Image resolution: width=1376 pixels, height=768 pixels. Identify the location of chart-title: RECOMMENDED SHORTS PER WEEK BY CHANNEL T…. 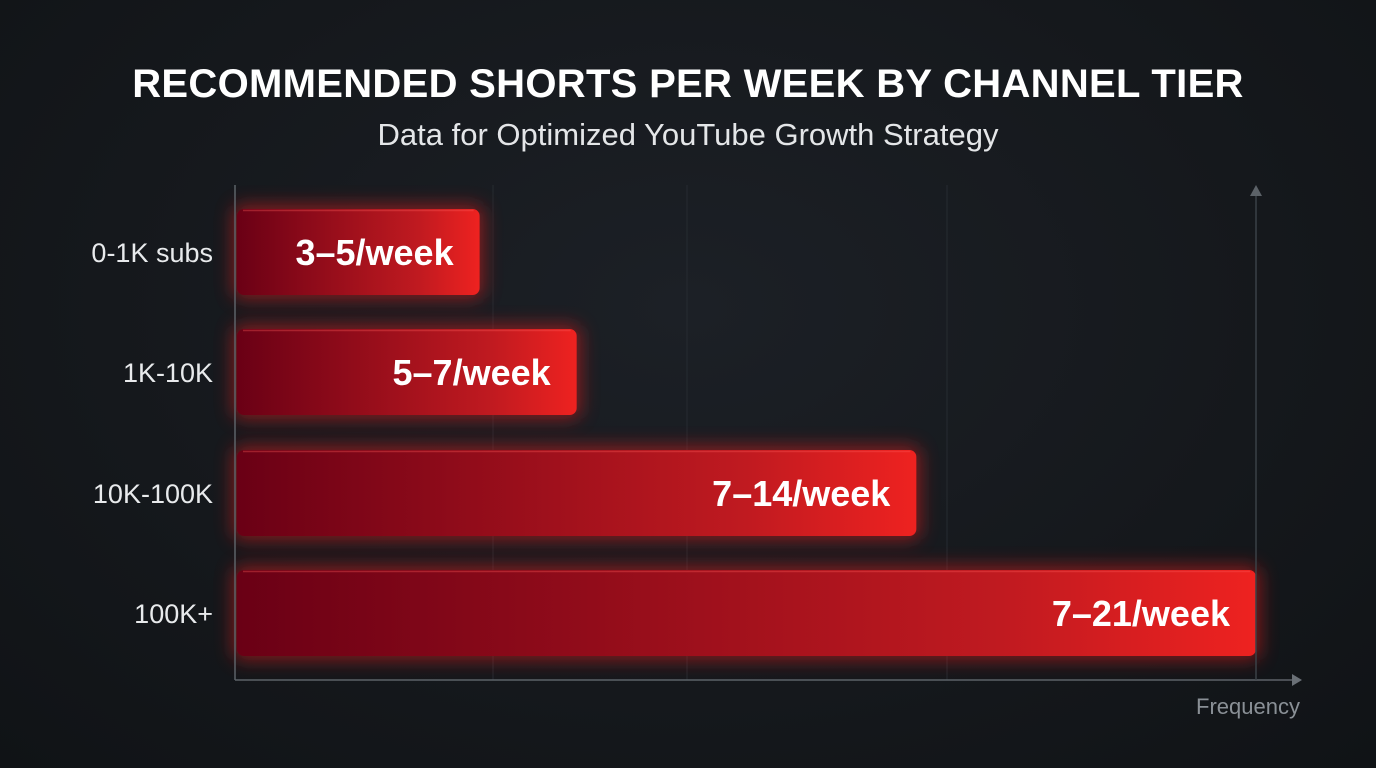
(688, 84).